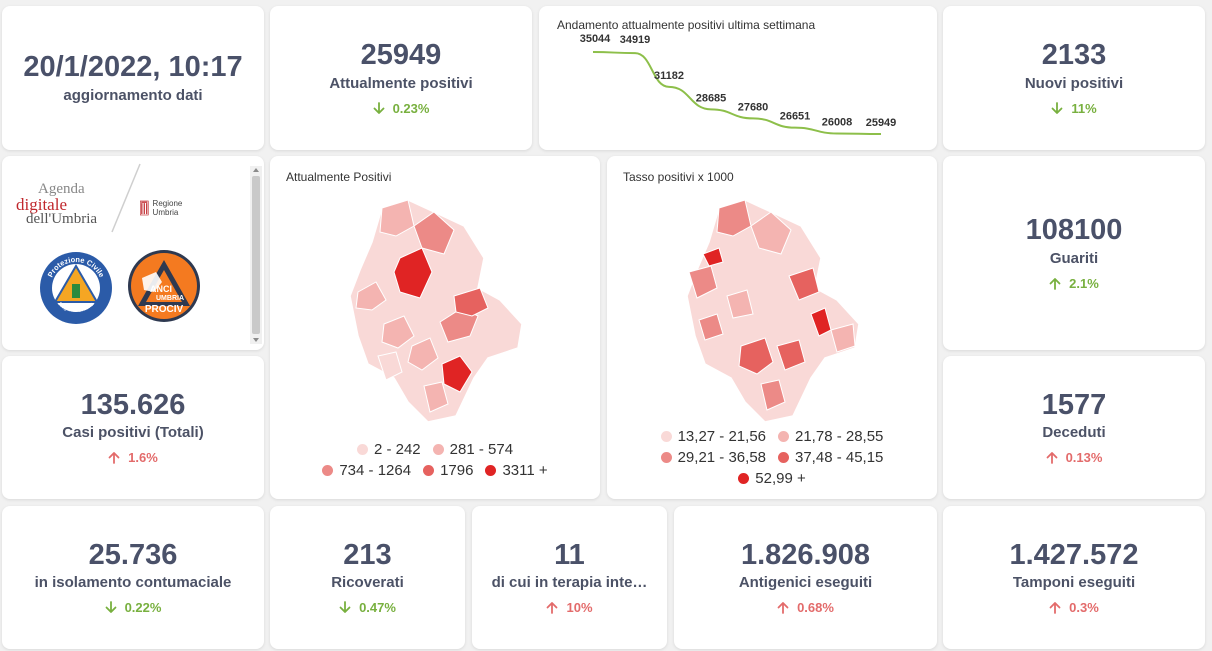  Describe the element at coordinates (167, 208) in the screenshot. I see `regione-umbria-text: Regione Umbria` at that location.